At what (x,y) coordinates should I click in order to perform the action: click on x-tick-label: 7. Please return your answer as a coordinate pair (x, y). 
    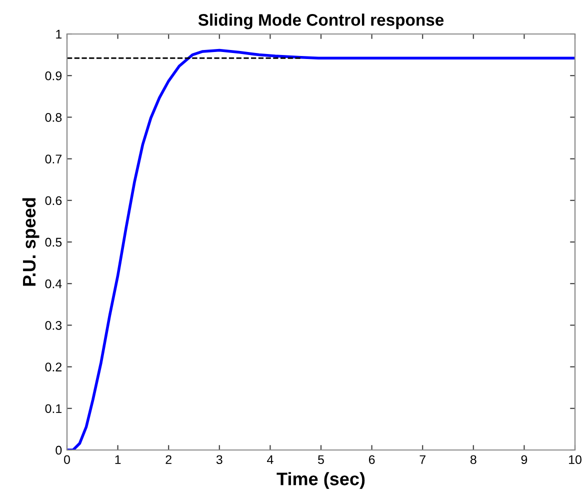
    Looking at the image, I should click on (423, 459).